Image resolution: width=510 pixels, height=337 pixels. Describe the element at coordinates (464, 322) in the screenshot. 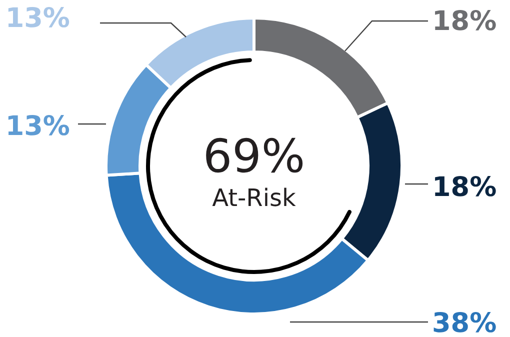

I see `data-label: 38%` at that location.